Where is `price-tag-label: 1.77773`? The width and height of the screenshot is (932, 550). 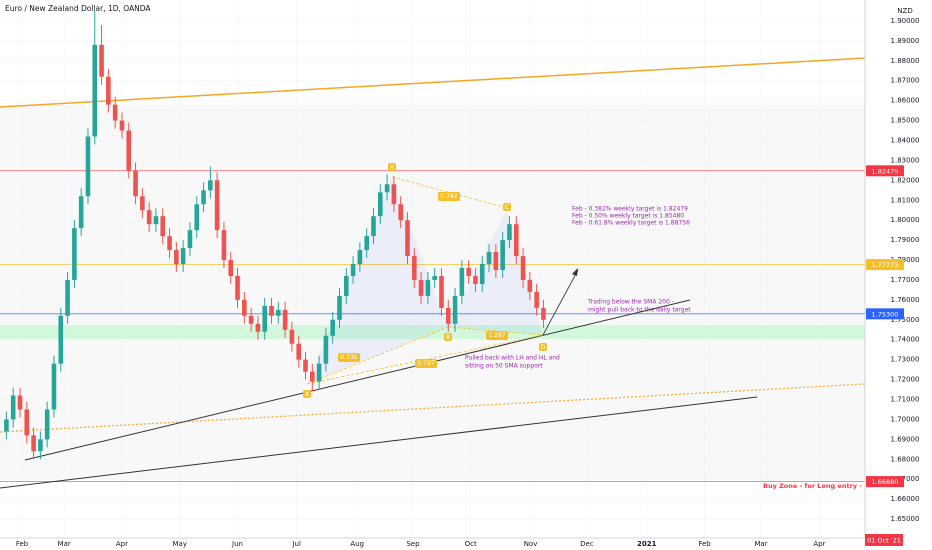
price-tag-label: 1.77773 is located at coordinates (885, 265).